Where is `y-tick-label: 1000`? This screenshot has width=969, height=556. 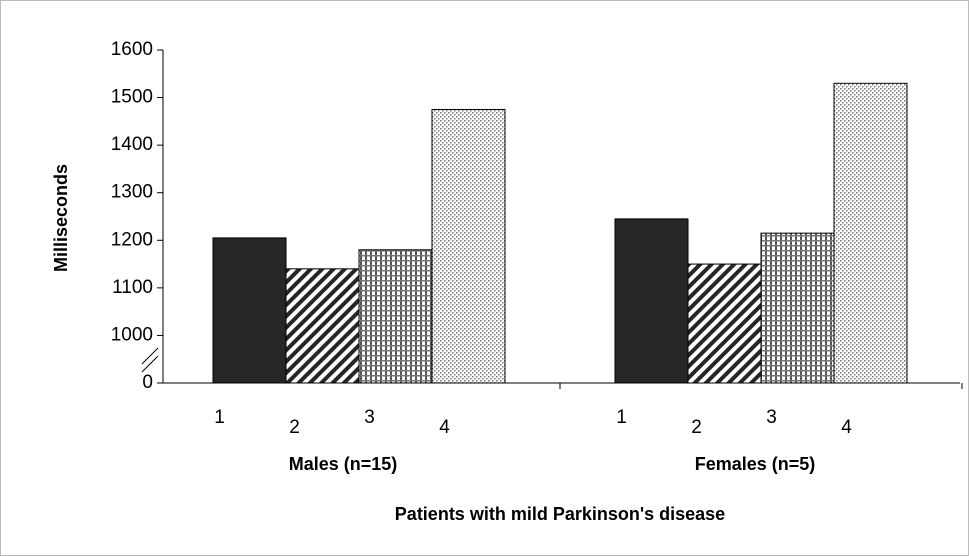
y-tick-label: 1000 is located at coordinates (132, 334).